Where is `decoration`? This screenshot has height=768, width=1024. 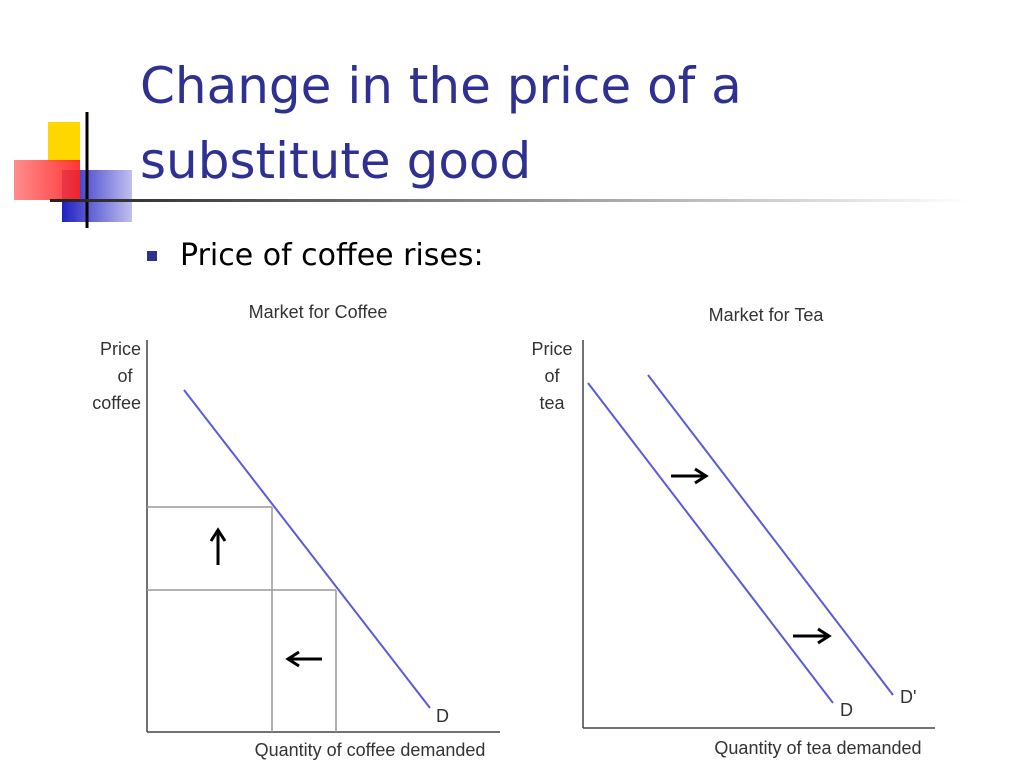 decoration is located at coordinates (492, 170).